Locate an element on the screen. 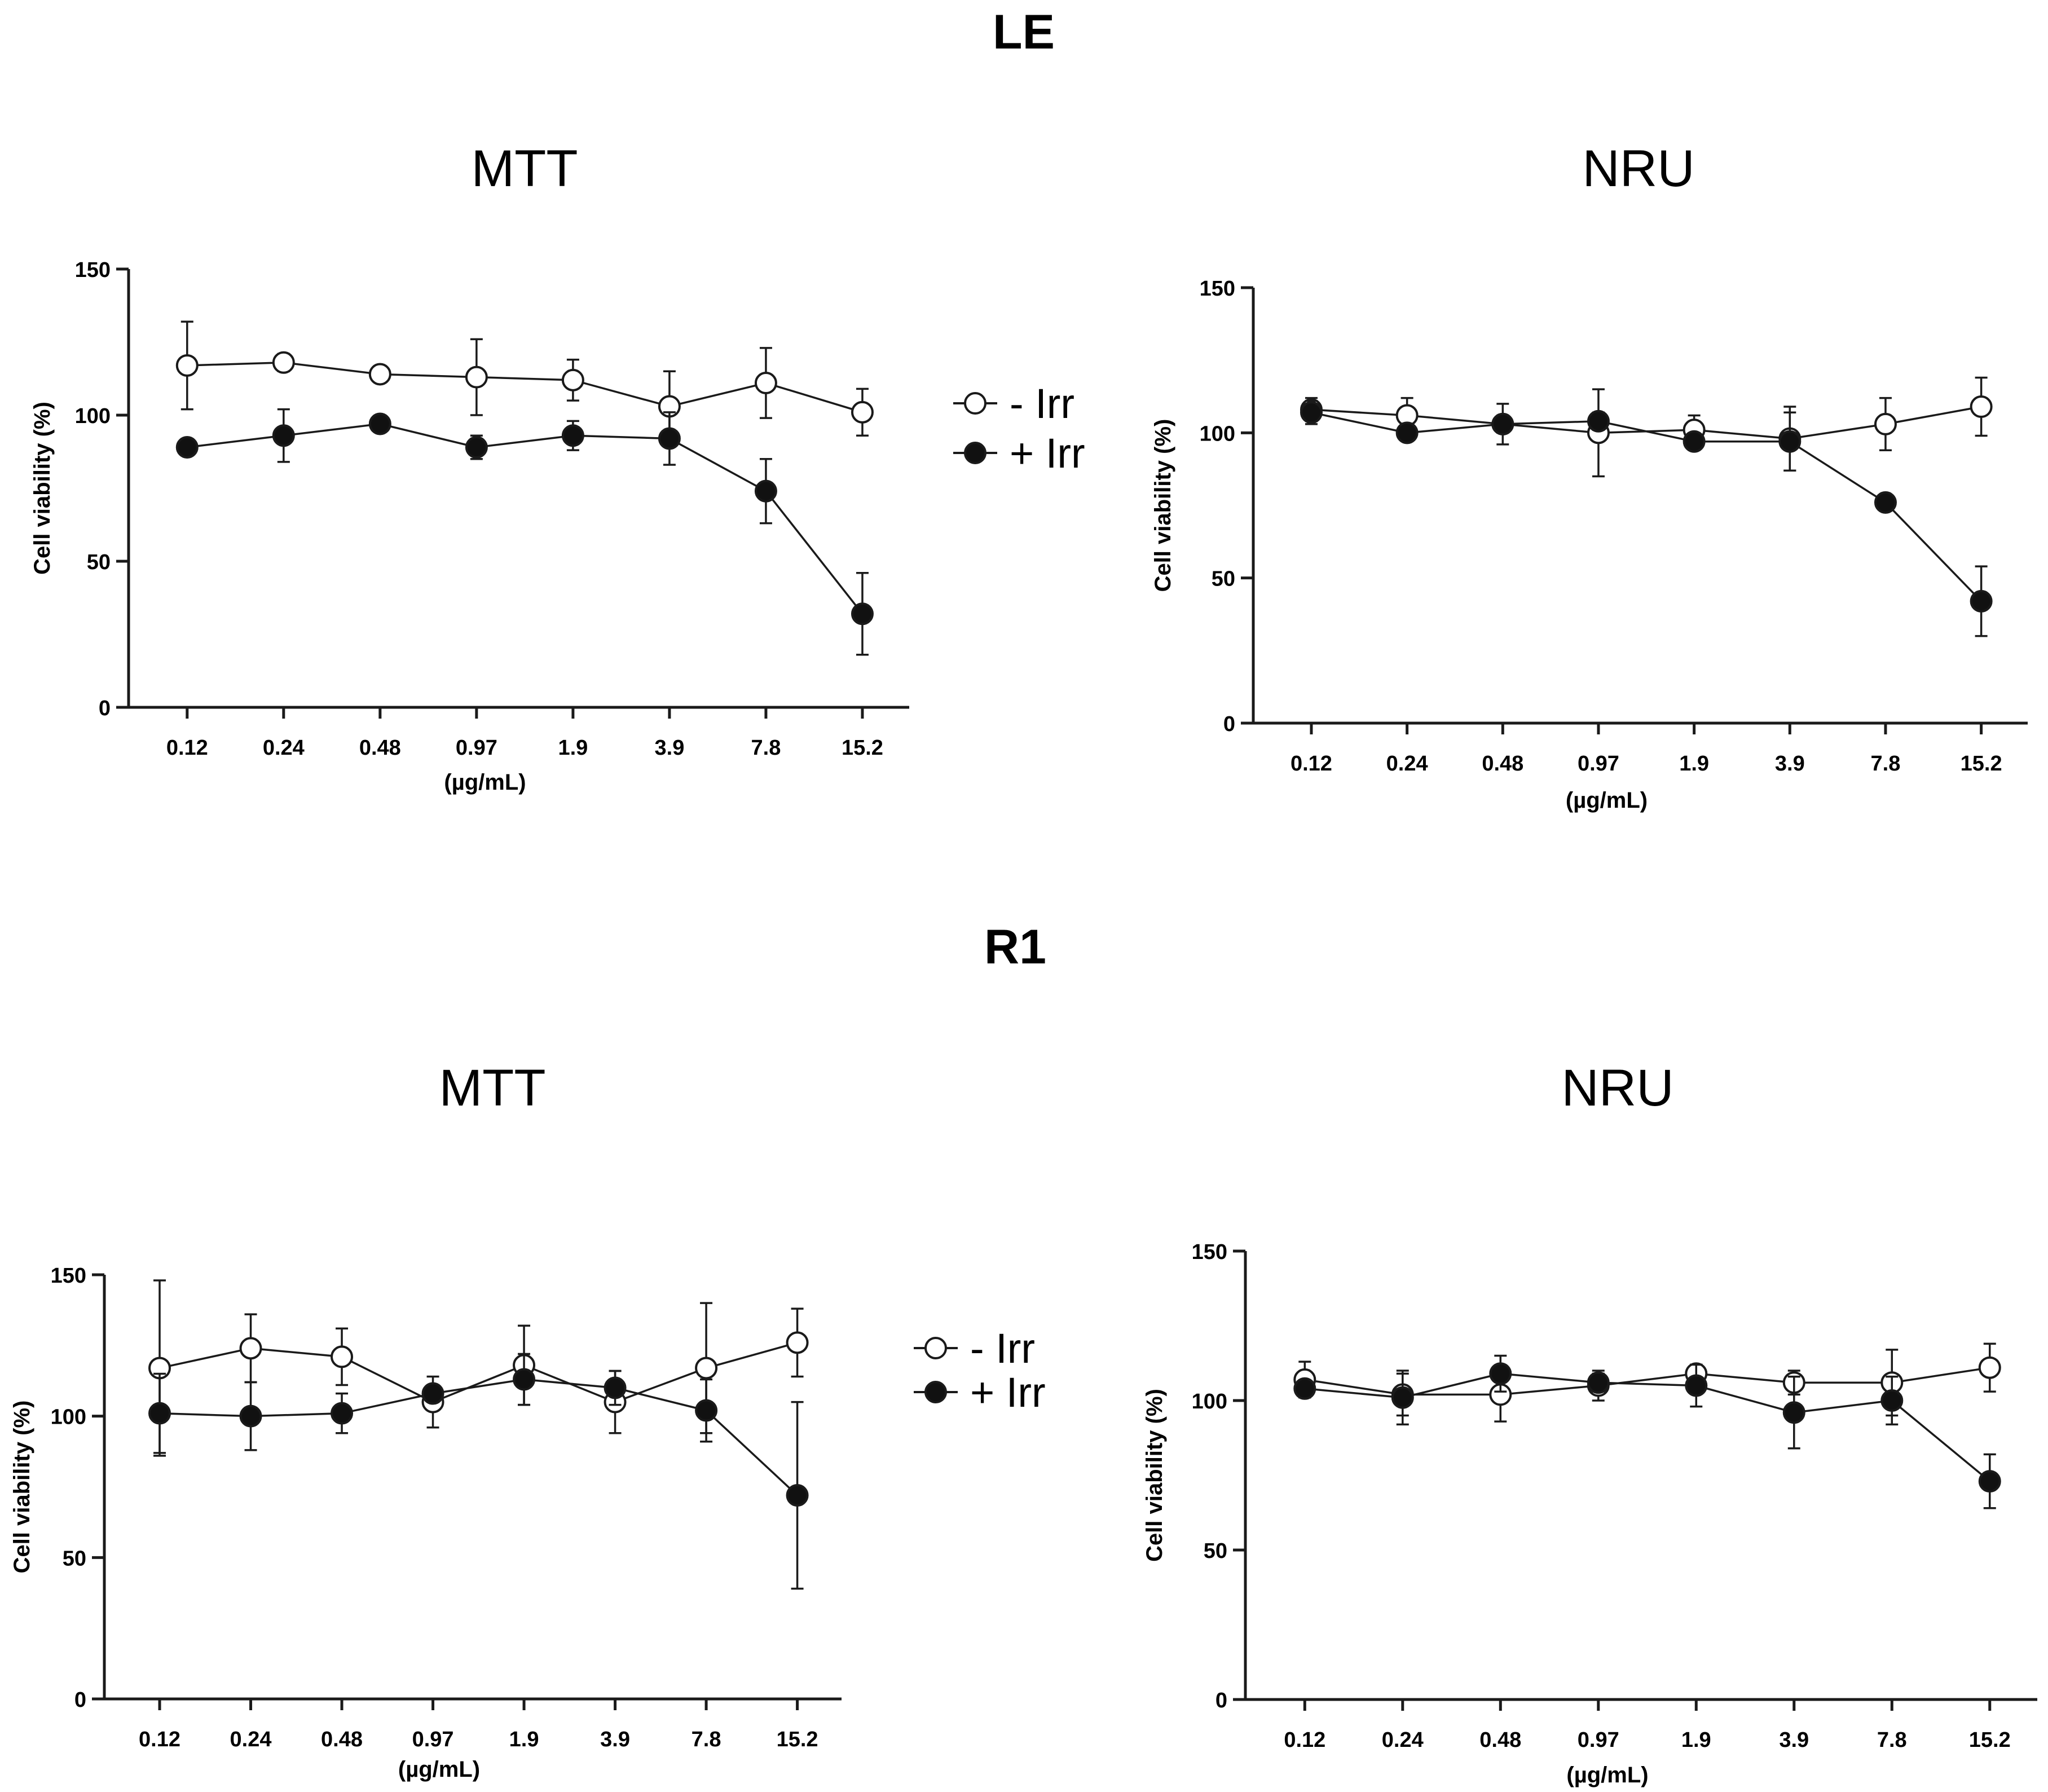 The width and height of the screenshot is (2048, 1792). legend-bottom: - Irr+ Irr is located at coordinates (980, 1370).